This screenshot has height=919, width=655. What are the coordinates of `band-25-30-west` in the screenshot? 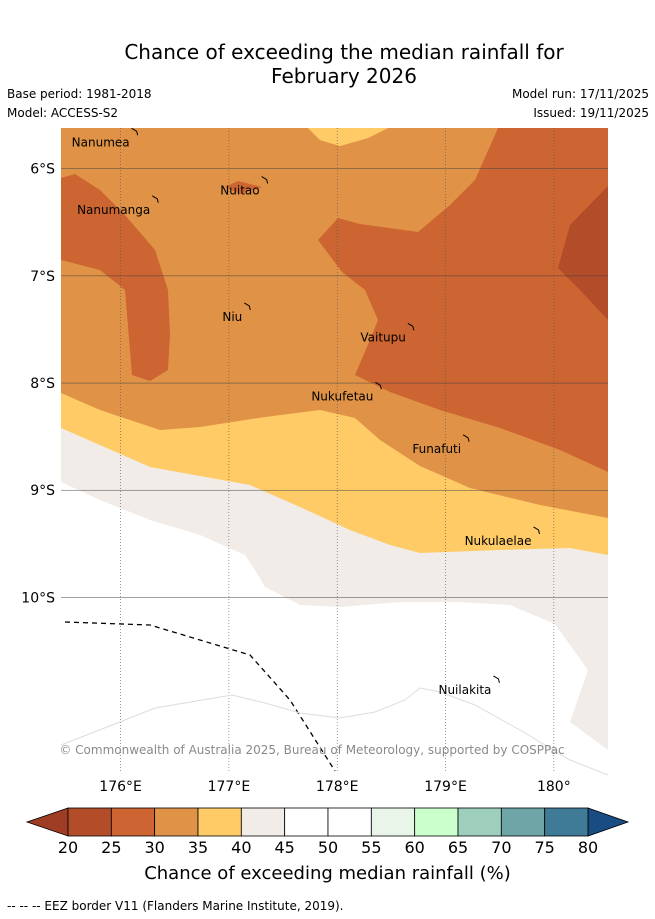 It's located at (115, 277).